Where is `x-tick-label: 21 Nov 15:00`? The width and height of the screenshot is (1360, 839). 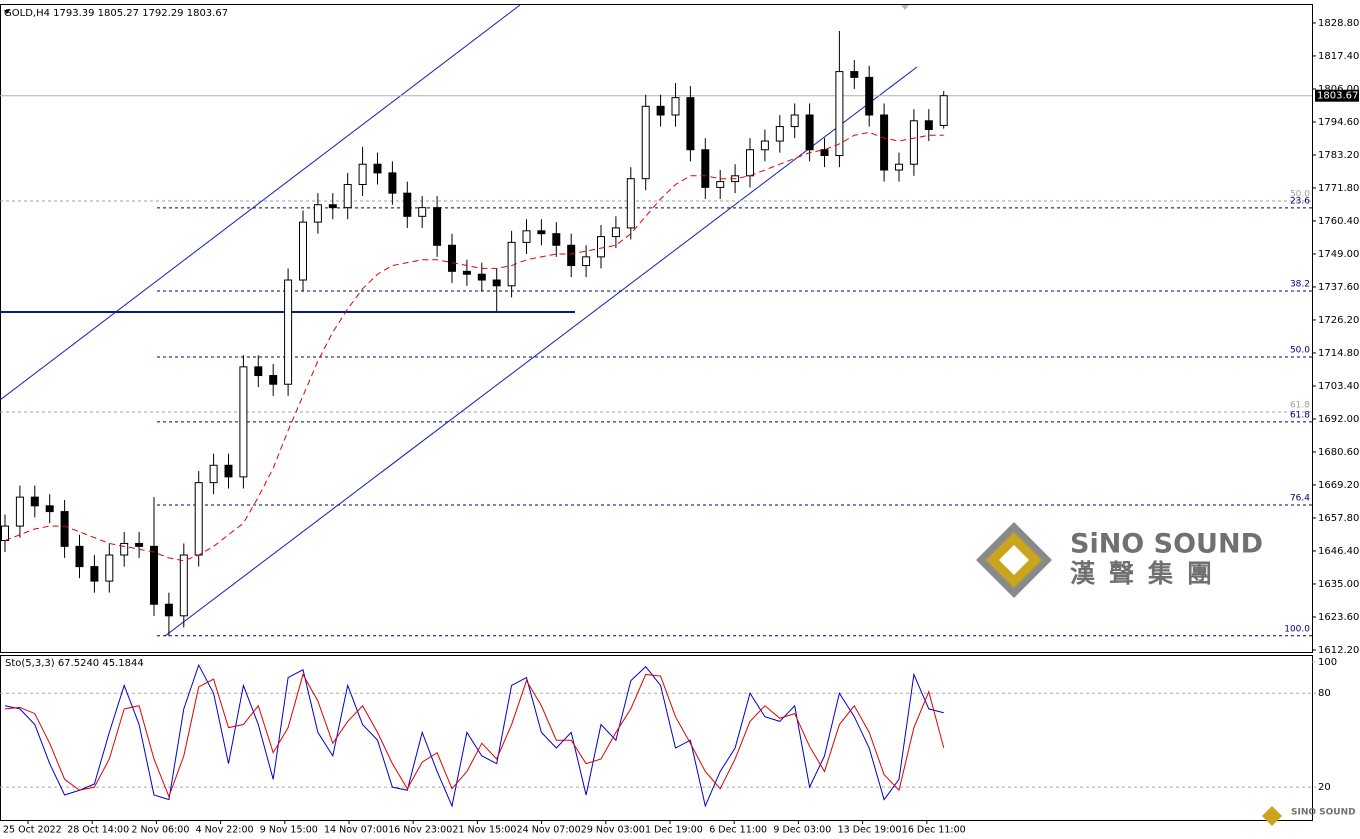 x-tick-label: 21 Nov 15:00 is located at coordinates (484, 830).